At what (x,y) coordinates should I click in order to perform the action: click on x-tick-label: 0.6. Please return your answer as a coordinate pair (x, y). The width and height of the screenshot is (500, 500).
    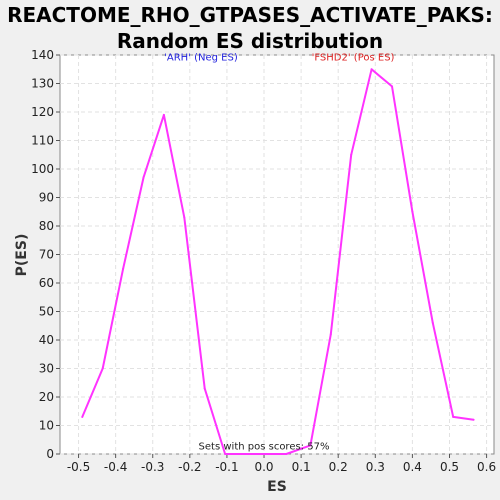
    Looking at the image, I should click on (486, 467).